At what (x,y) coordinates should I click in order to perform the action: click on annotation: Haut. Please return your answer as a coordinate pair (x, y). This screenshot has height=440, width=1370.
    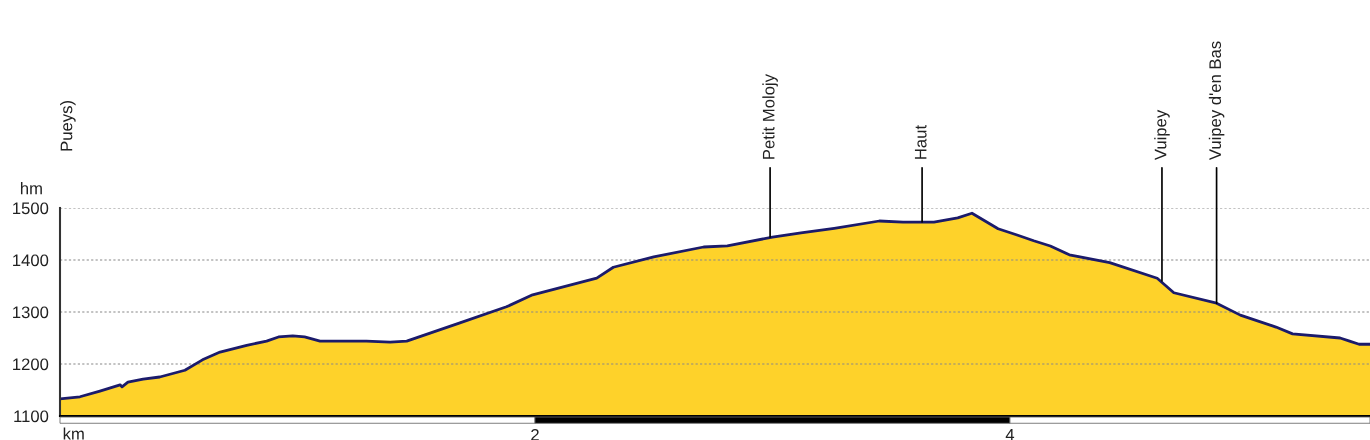
    Looking at the image, I should click on (920, 142).